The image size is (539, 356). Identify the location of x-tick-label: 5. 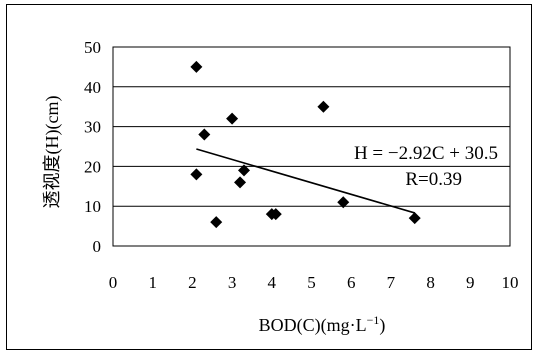
(311, 282).